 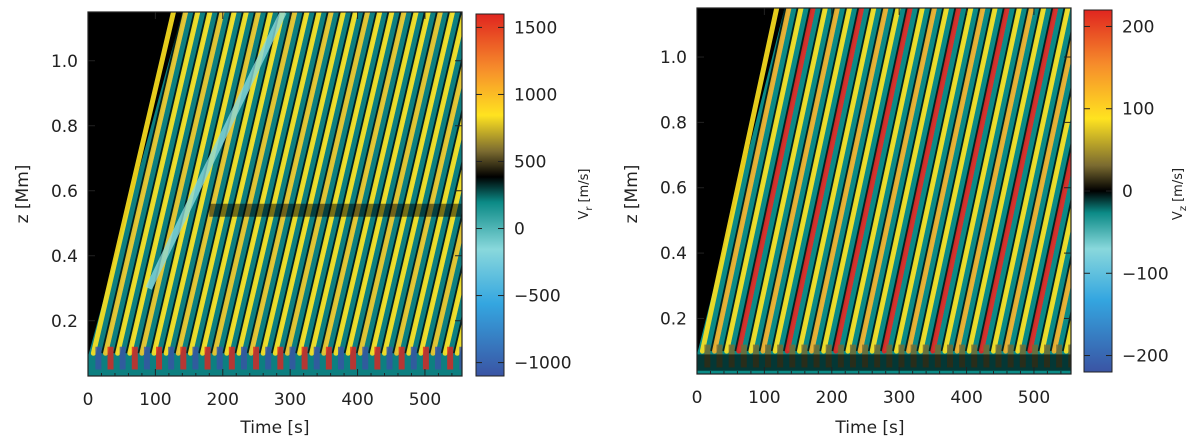 What do you see at coordinates (535, 95) in the screenshot?
I see `colorbar-tick-label: 1000` at bounding box center [535, 95].